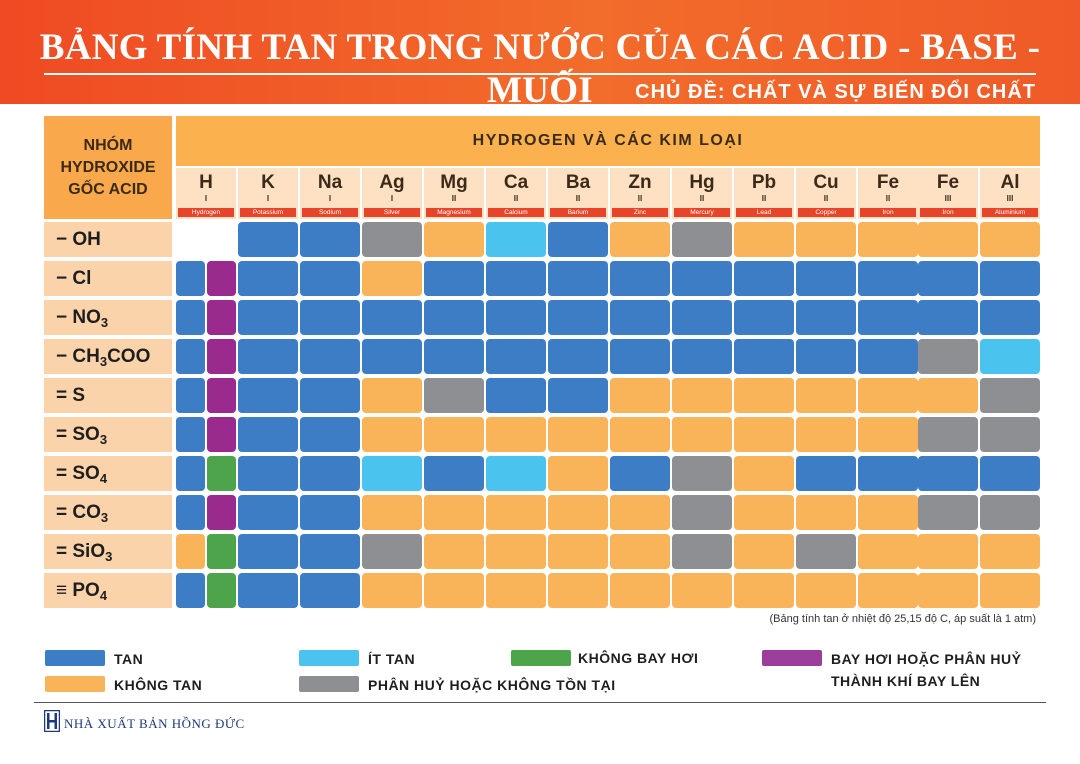 The width and height of the screenshot is (1080, 764). Describe the element at coordinates (640, 212) in the screenshot. I see `element-name: Zinc` at that location.